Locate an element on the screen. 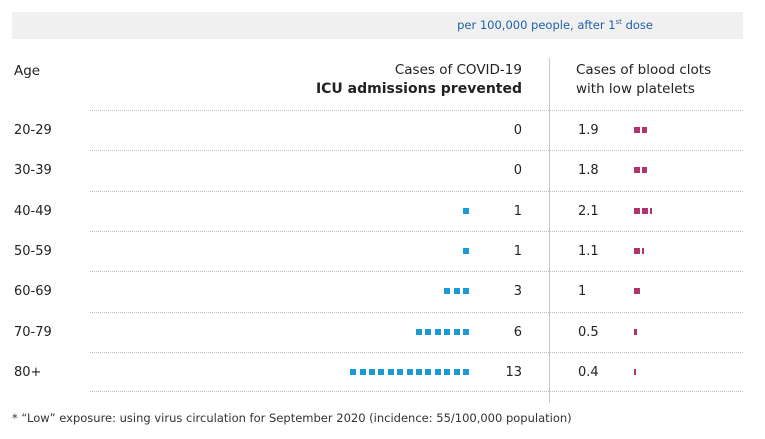 The width and height of the screenshot is (765, 439). clot-value-label: 1.1 is located at coordinates (588, 251).